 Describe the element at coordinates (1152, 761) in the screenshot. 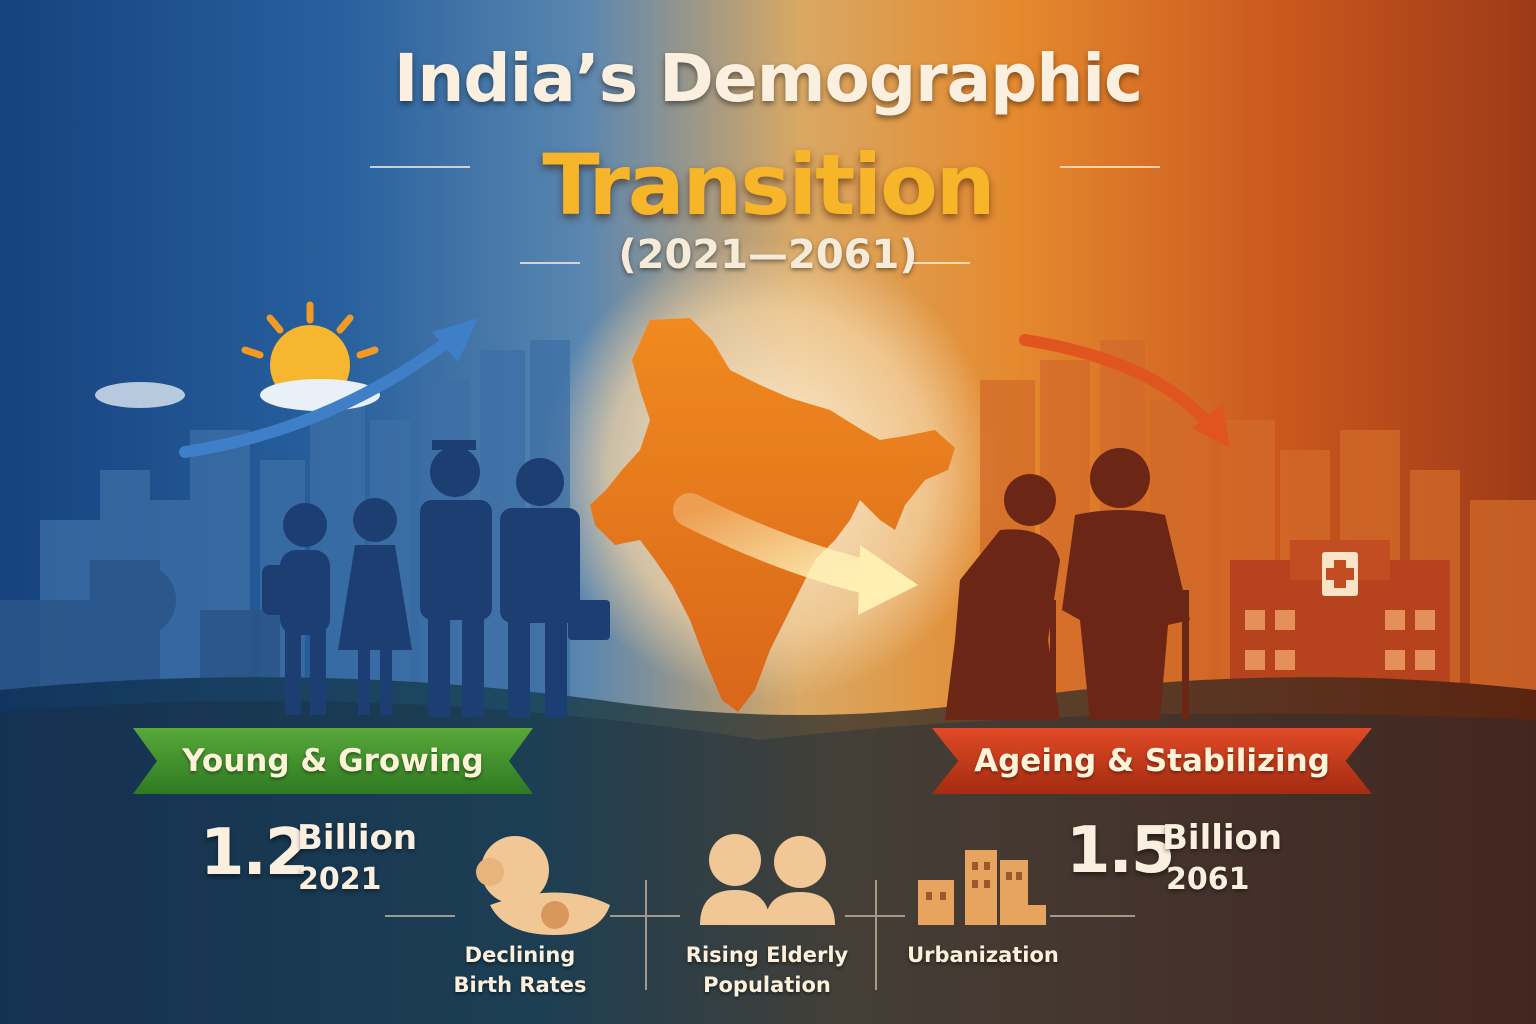

I see `ageing-stabilizing-ribbon: Ageing & Stabilizing` at that location.